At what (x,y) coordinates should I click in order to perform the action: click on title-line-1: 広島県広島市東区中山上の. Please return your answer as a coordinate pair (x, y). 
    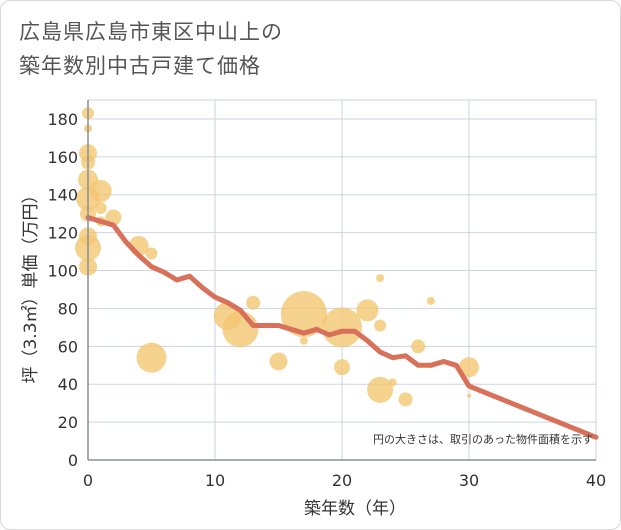
    Looking at the image, I should click on (151, 32).